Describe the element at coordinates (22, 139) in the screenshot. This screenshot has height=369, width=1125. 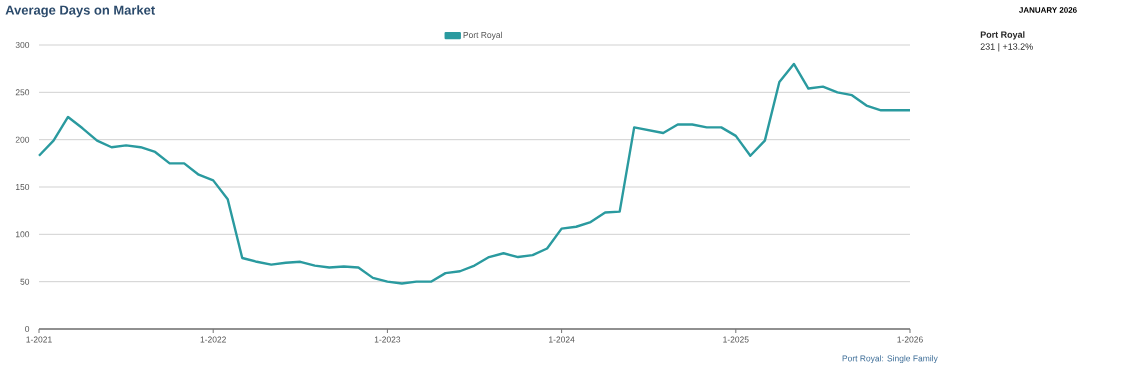
I see `y-tick-label: 200` at that location.